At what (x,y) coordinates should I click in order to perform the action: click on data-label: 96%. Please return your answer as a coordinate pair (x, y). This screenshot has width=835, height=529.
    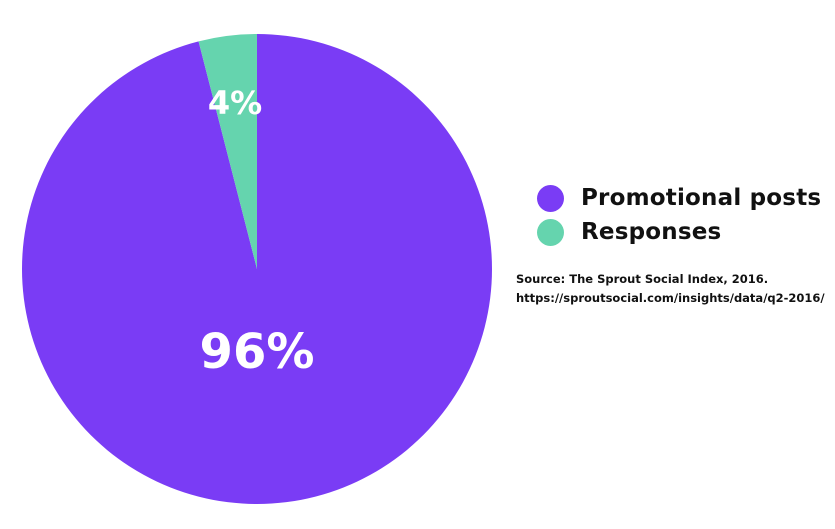
    Looking at the image, I should click on (257, 352).